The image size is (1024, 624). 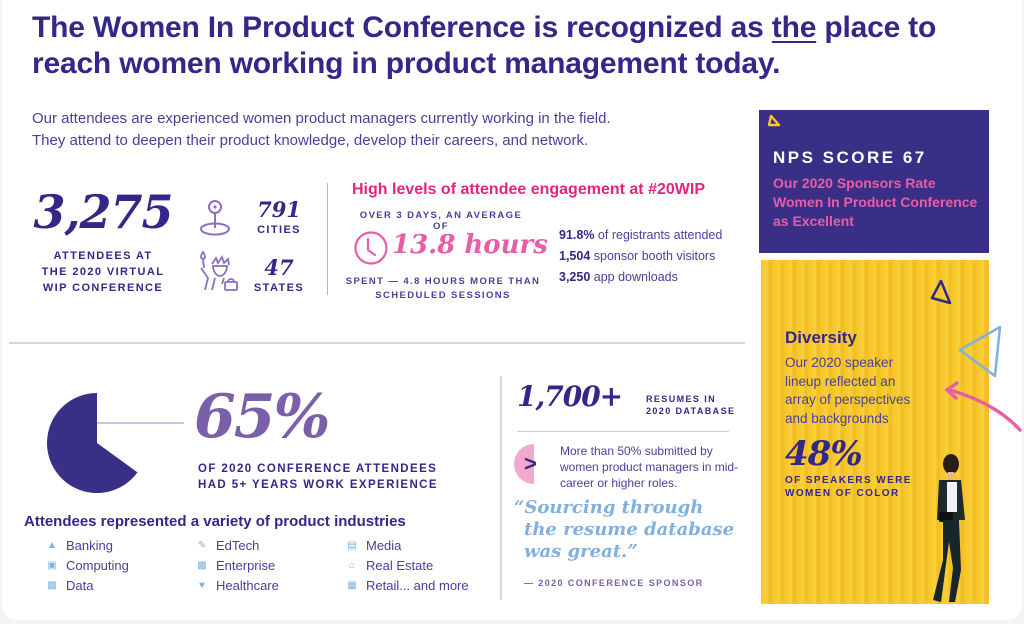 What do you see at coordinates (279, 288) in the screenshot?
I see `states-label: STATES` at bounding box center [279, 288].